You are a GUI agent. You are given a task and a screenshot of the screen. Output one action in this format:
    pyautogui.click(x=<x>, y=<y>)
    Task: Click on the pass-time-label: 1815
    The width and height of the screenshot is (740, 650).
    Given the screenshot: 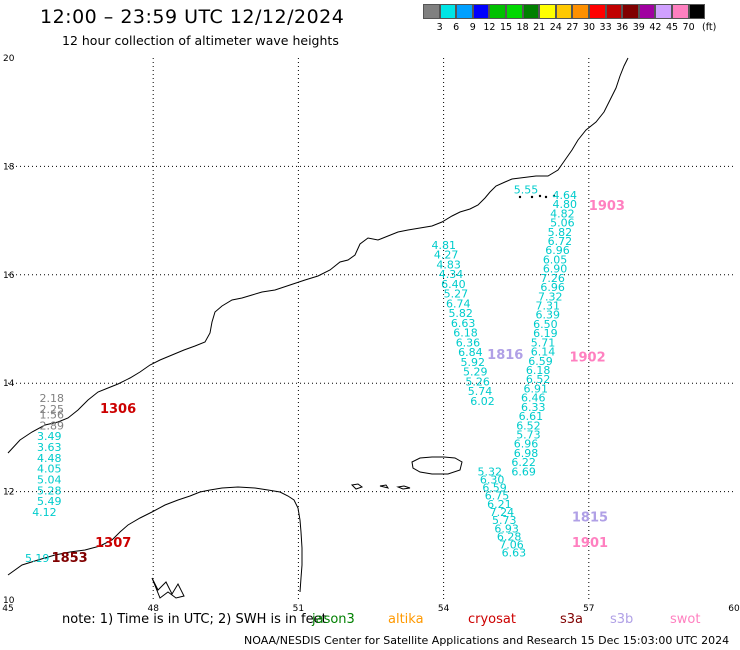 What is the action you would take?
    pyautogui.click(x=590, y=517)
    